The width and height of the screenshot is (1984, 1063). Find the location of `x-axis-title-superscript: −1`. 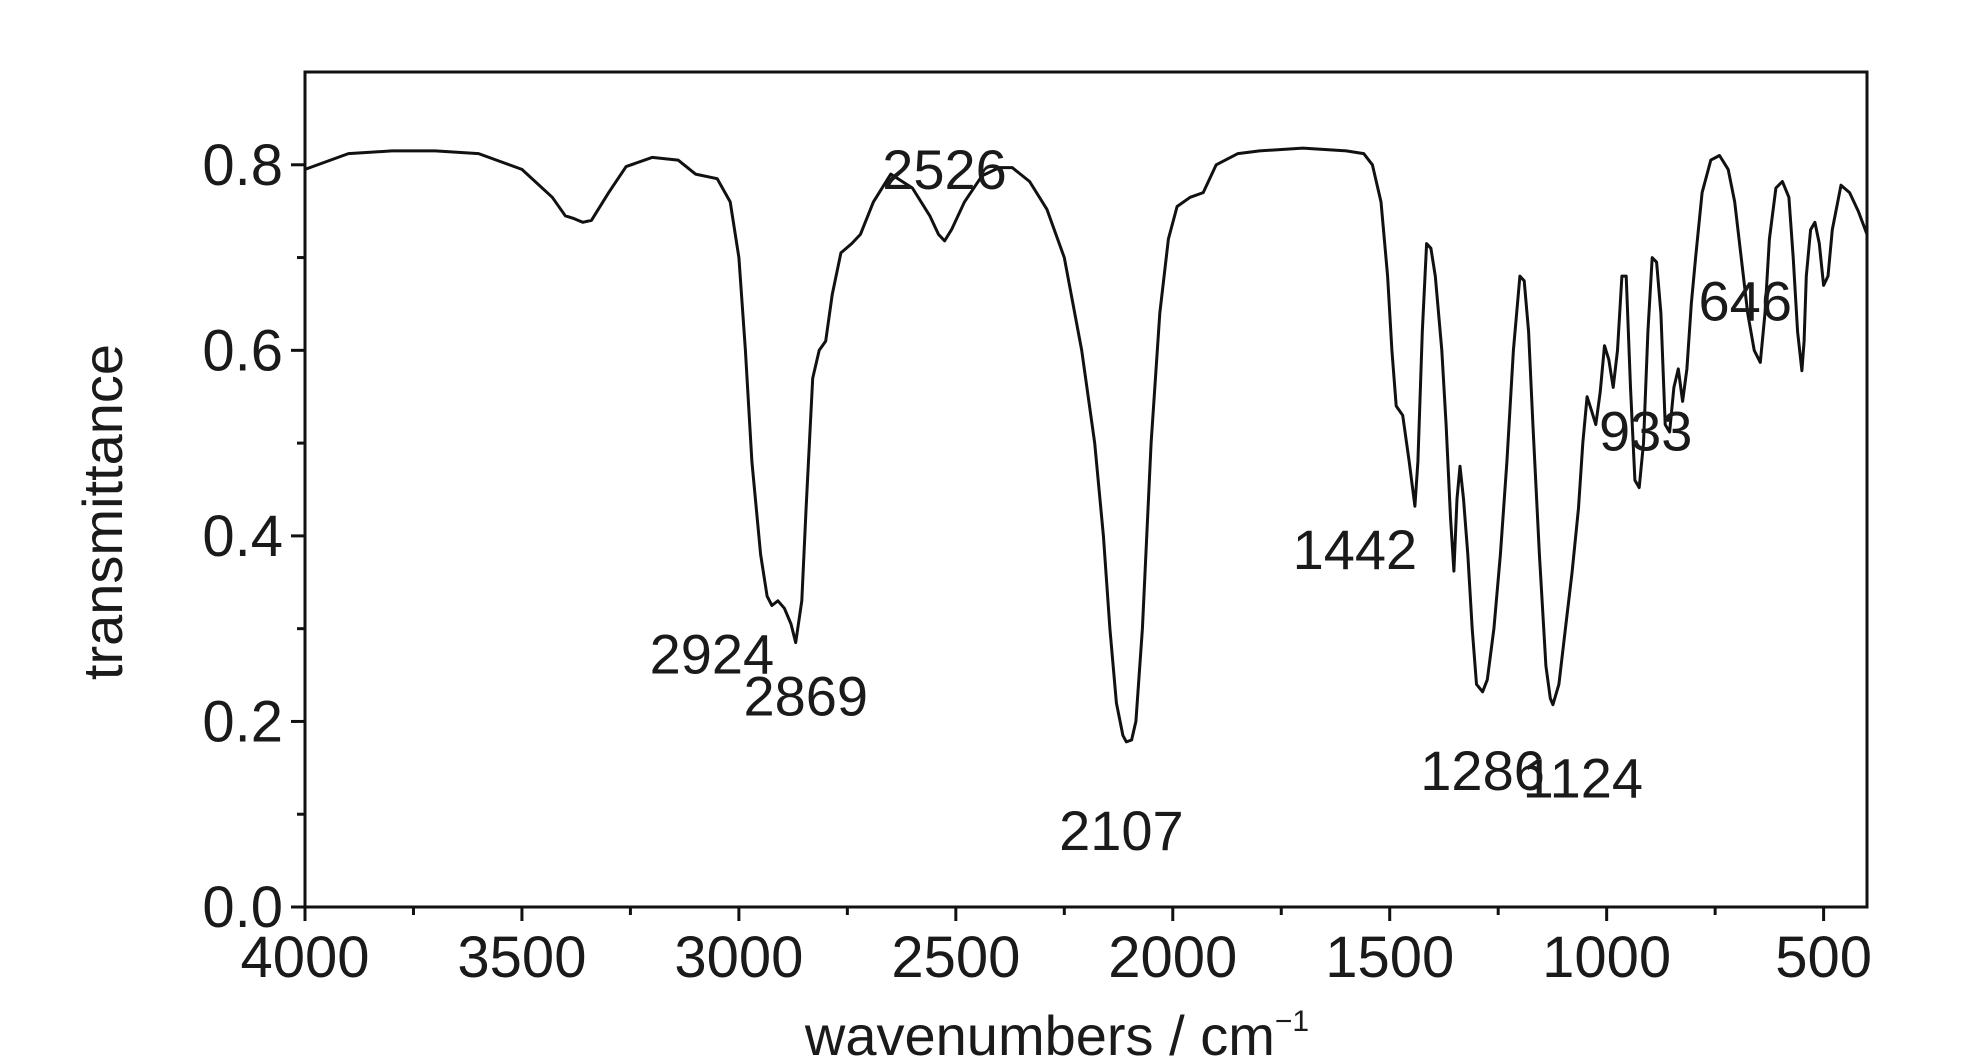

x-axis-title-superscript: −1 is located at coordinates (1292, 1021).